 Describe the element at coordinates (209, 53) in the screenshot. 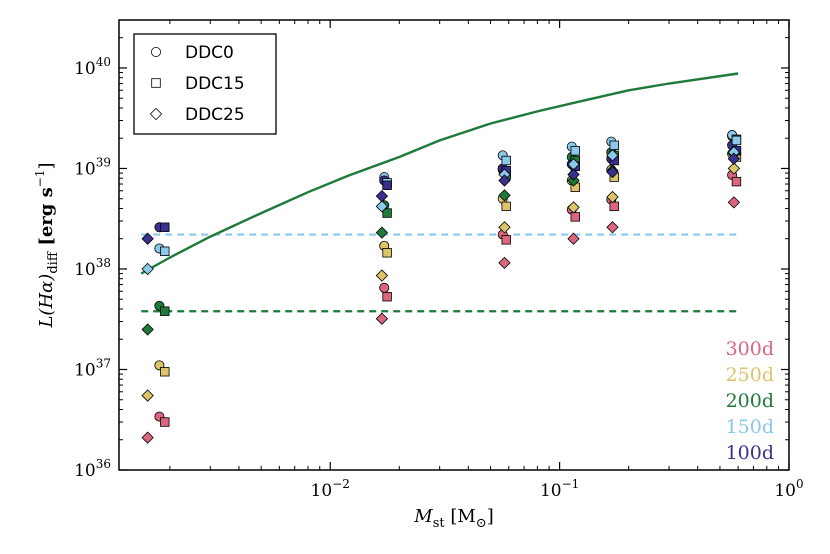

I see `legend-label-ddc0: DDC0` at that location.